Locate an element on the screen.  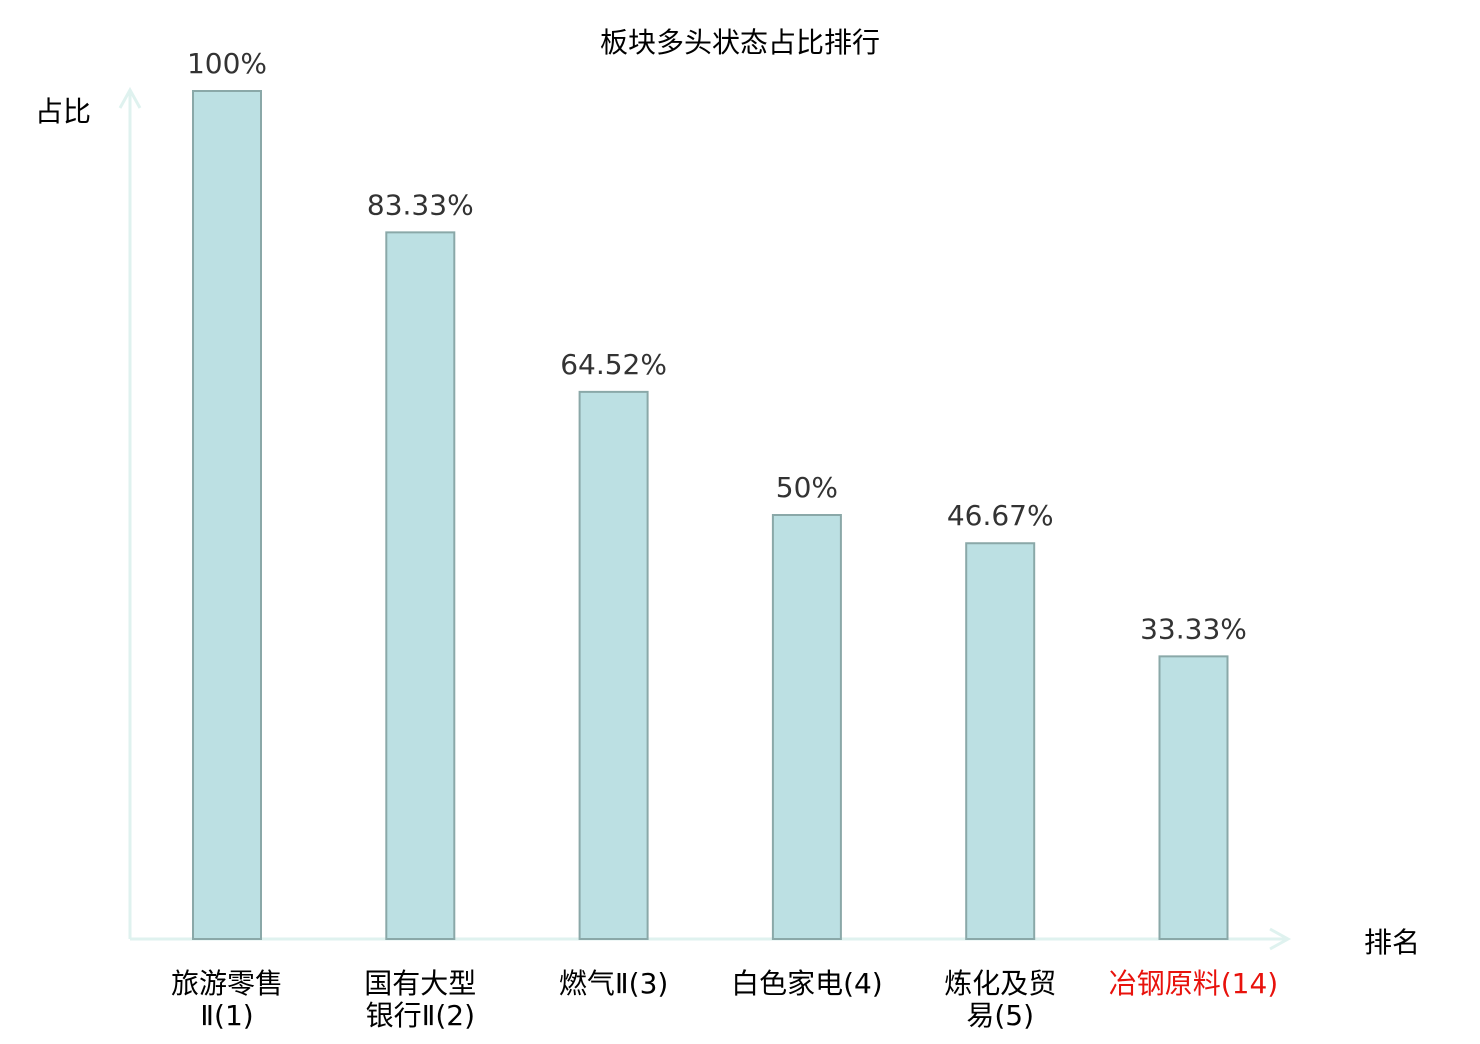
data-label: 100% is located at coordinates (227, 63).